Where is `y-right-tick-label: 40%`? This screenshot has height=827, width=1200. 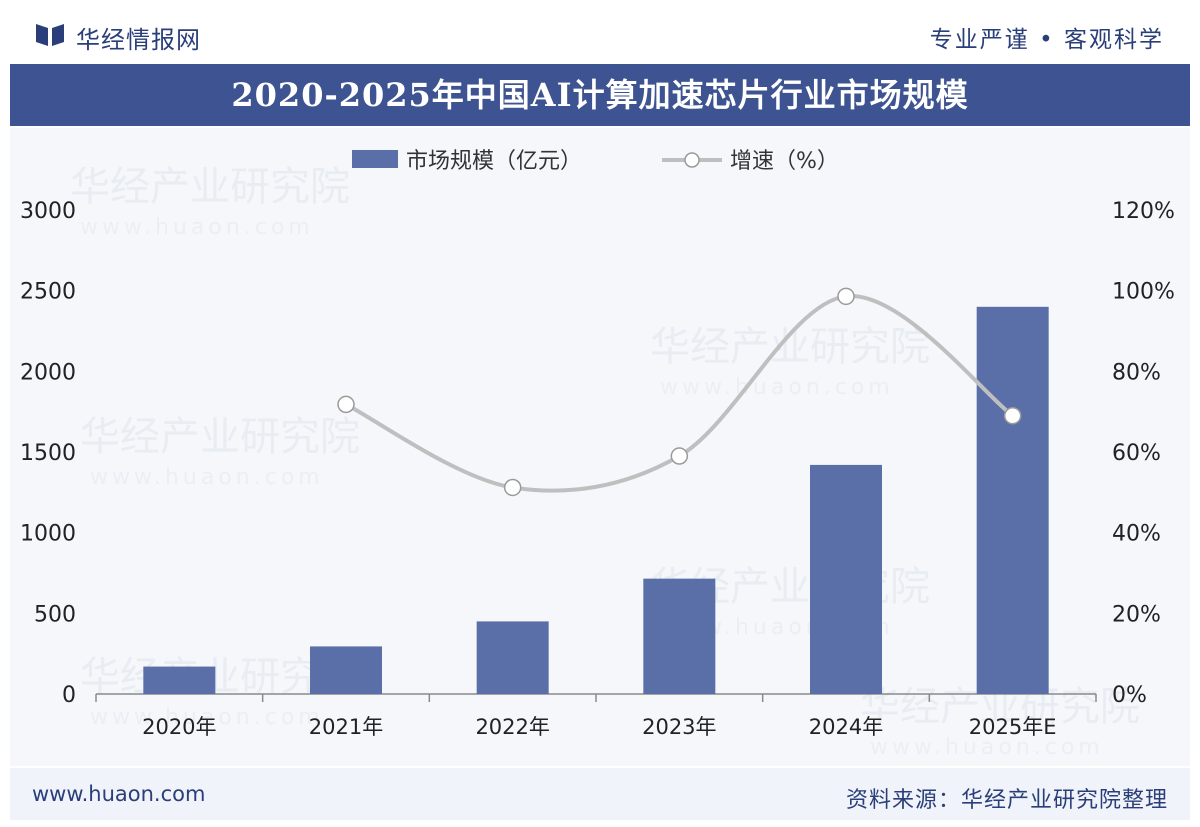
y-right-tick-label: 40% is located at coordinates (1136, 534).